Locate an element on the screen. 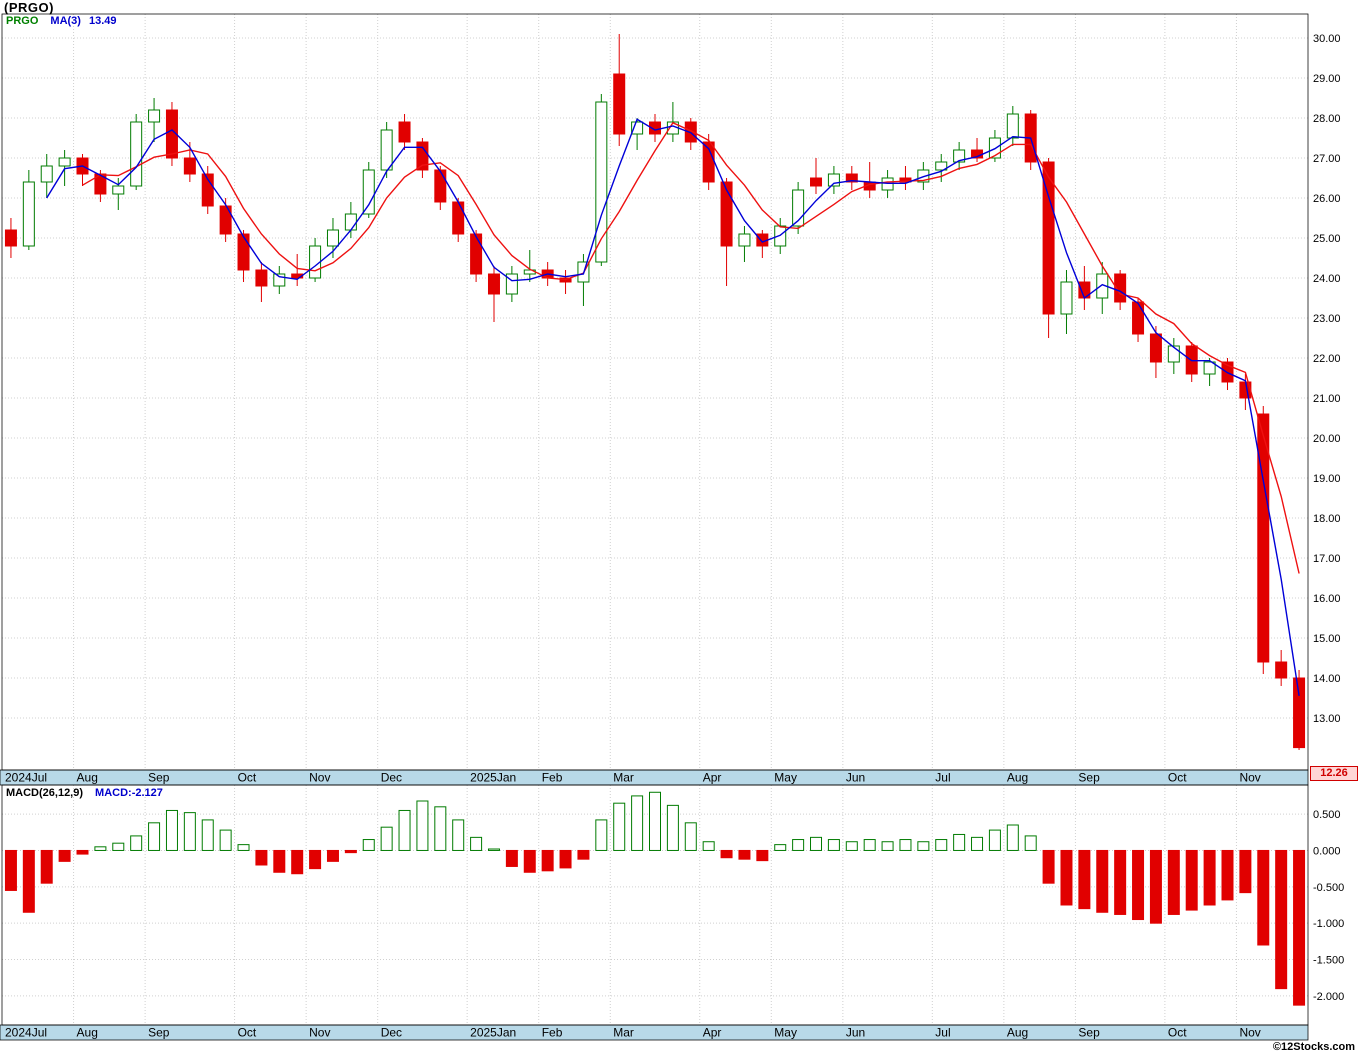 The image size is (1360, 1056). price-tick-label: 18.00 is located at coordinates (1327, 519).